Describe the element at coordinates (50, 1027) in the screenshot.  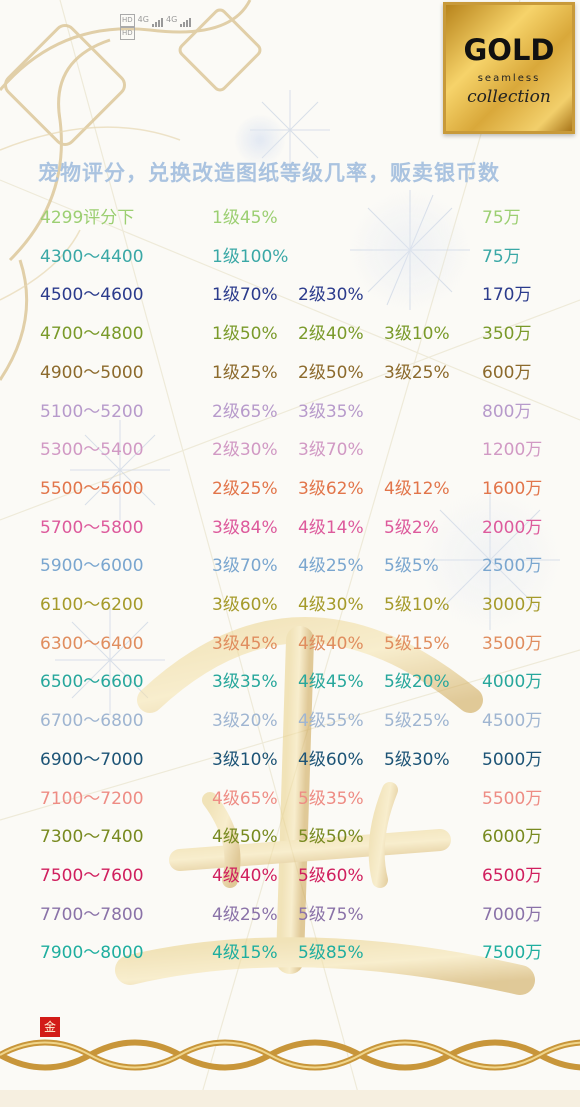
I see `seal-stamp: 金` at that location.